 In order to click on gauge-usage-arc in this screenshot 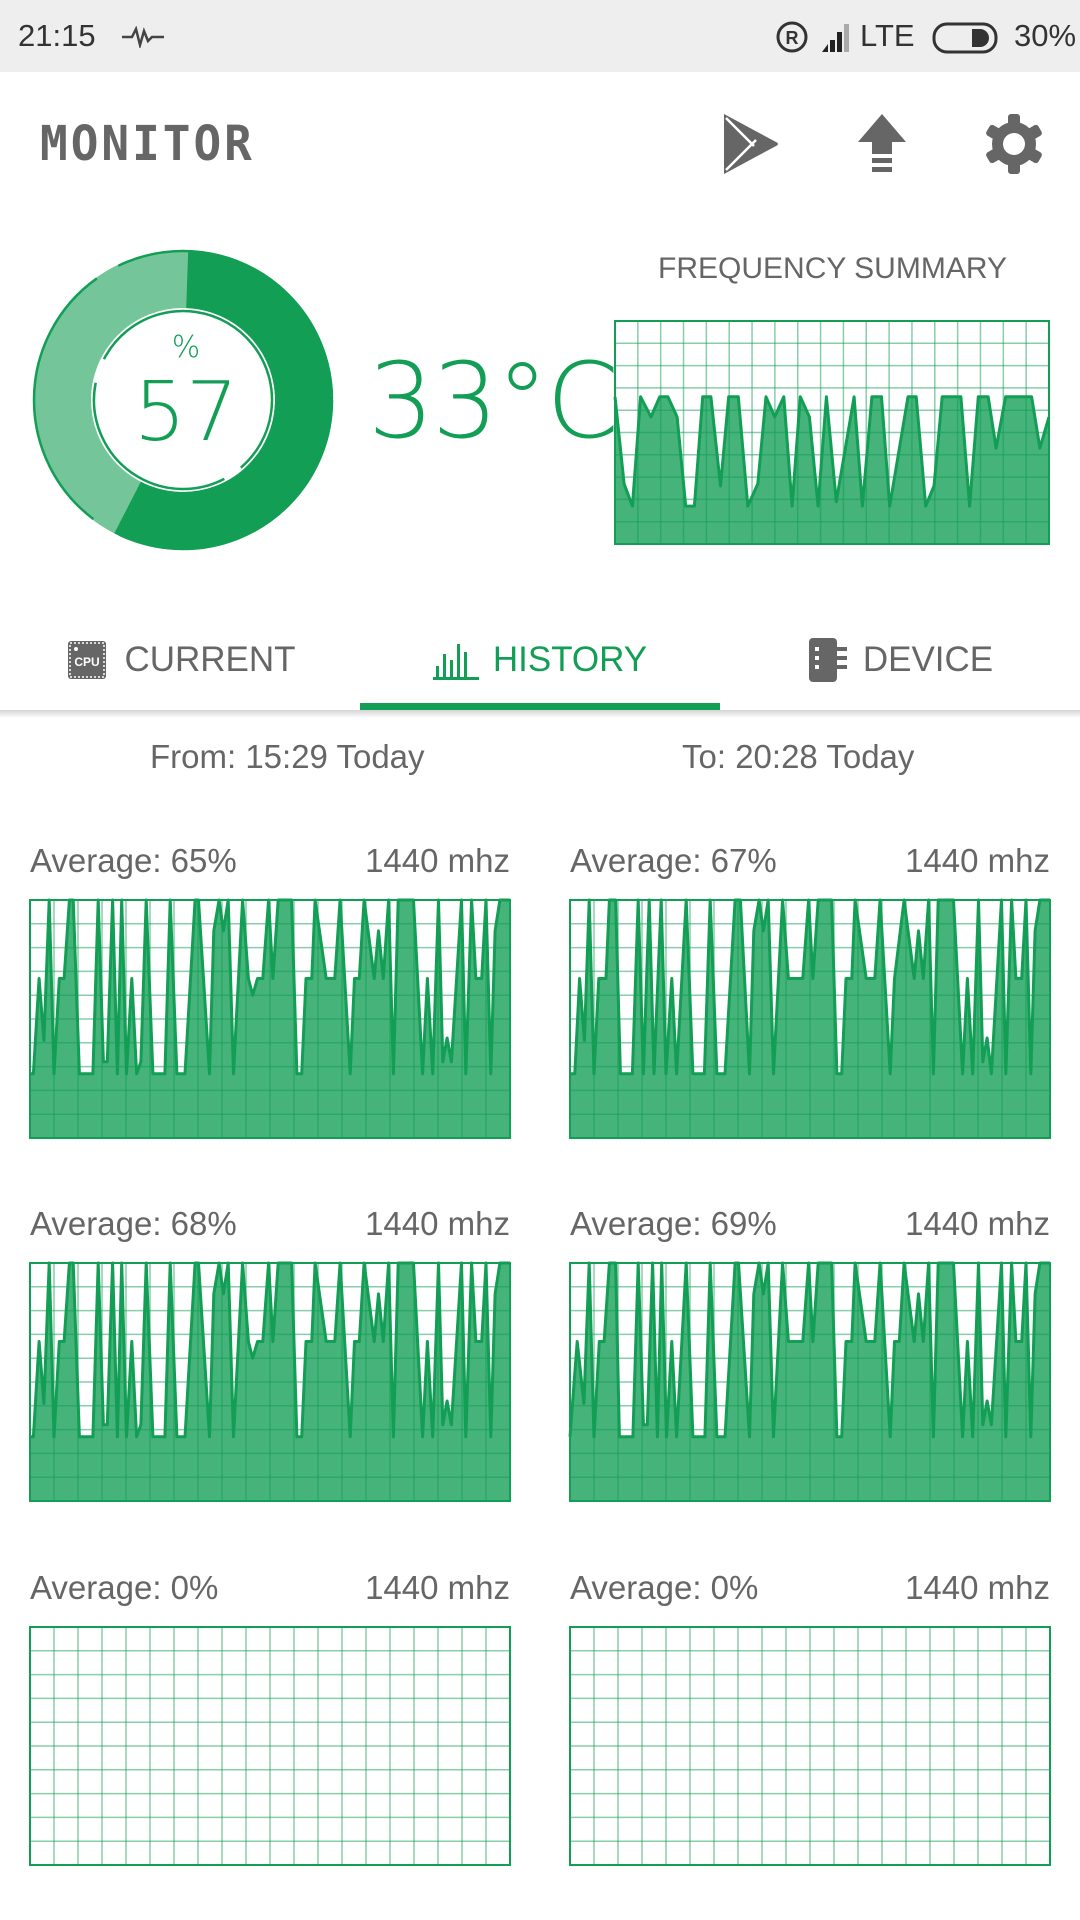, I will do `click(182, 399)`.